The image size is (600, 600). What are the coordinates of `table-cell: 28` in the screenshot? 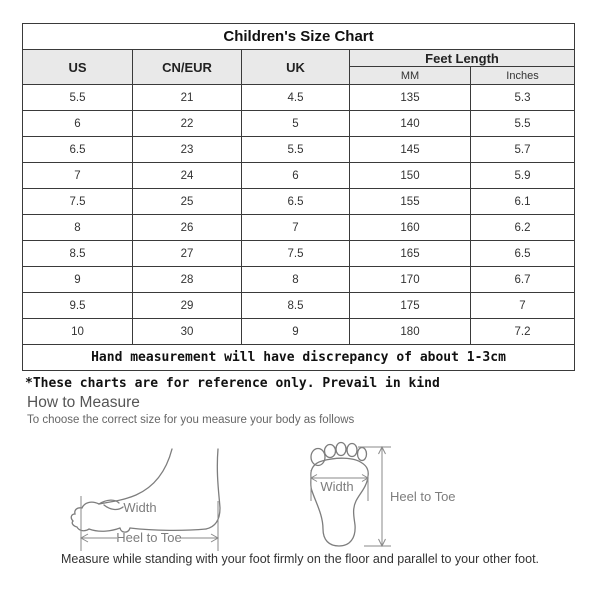 It's located at (187, 279).